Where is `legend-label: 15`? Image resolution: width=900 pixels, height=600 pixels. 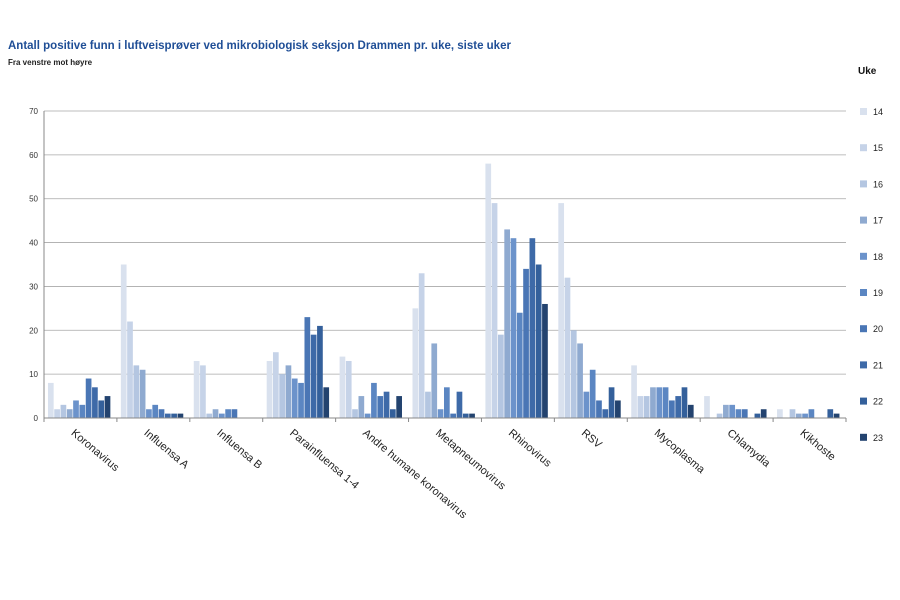
legend-label: 15 is located at coordinates (878, 148).